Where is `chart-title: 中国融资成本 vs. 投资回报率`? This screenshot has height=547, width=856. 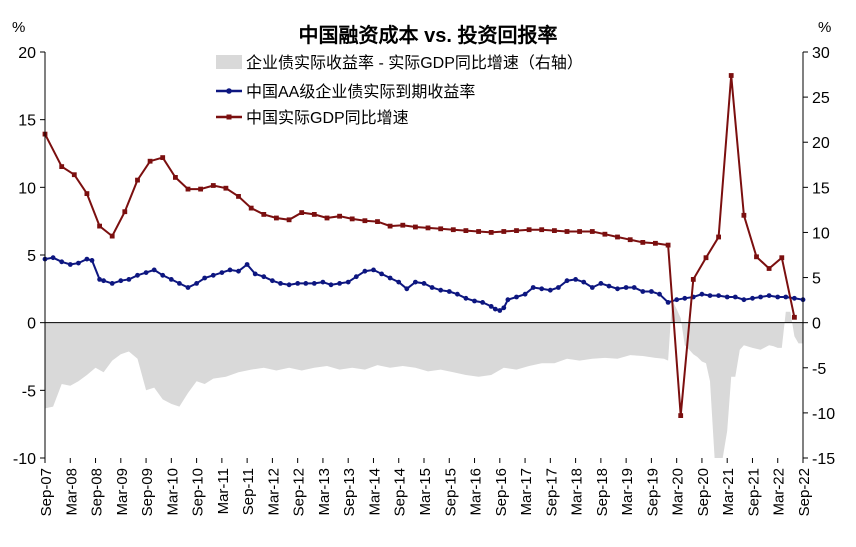 chart-title: 中国融资成本 vs. 投资回报率 is located at coordinates (428, 35).